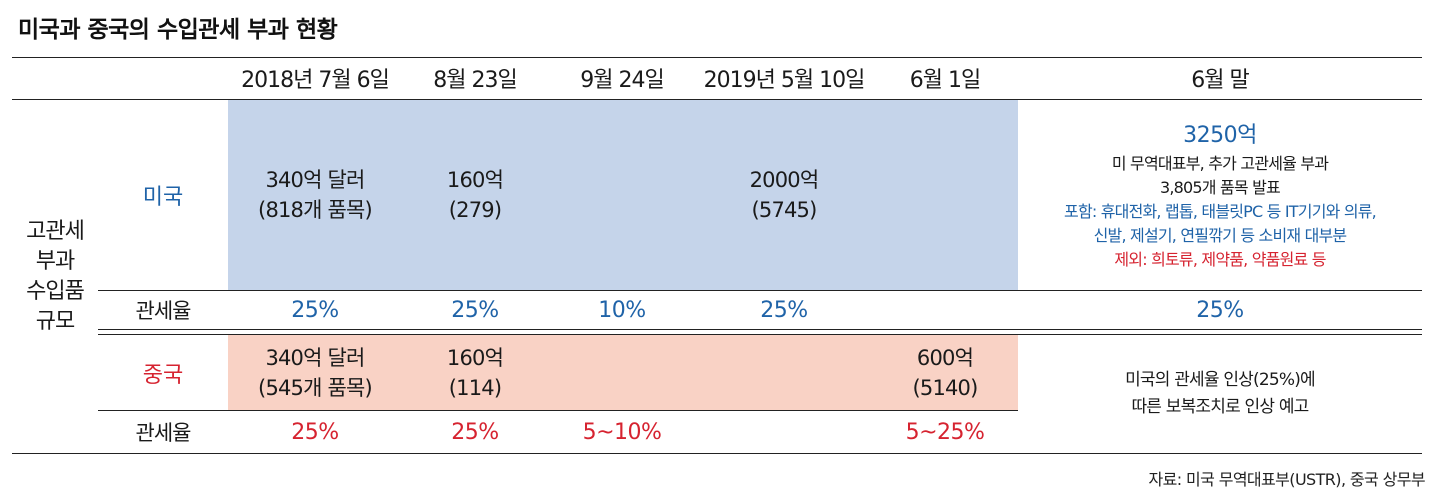 The height and width of the screenshot is (504, 1447). Describe the element at coordinates (1220, 310) in the screenshot. I see `us-rate-june-end: 25%` at that location.